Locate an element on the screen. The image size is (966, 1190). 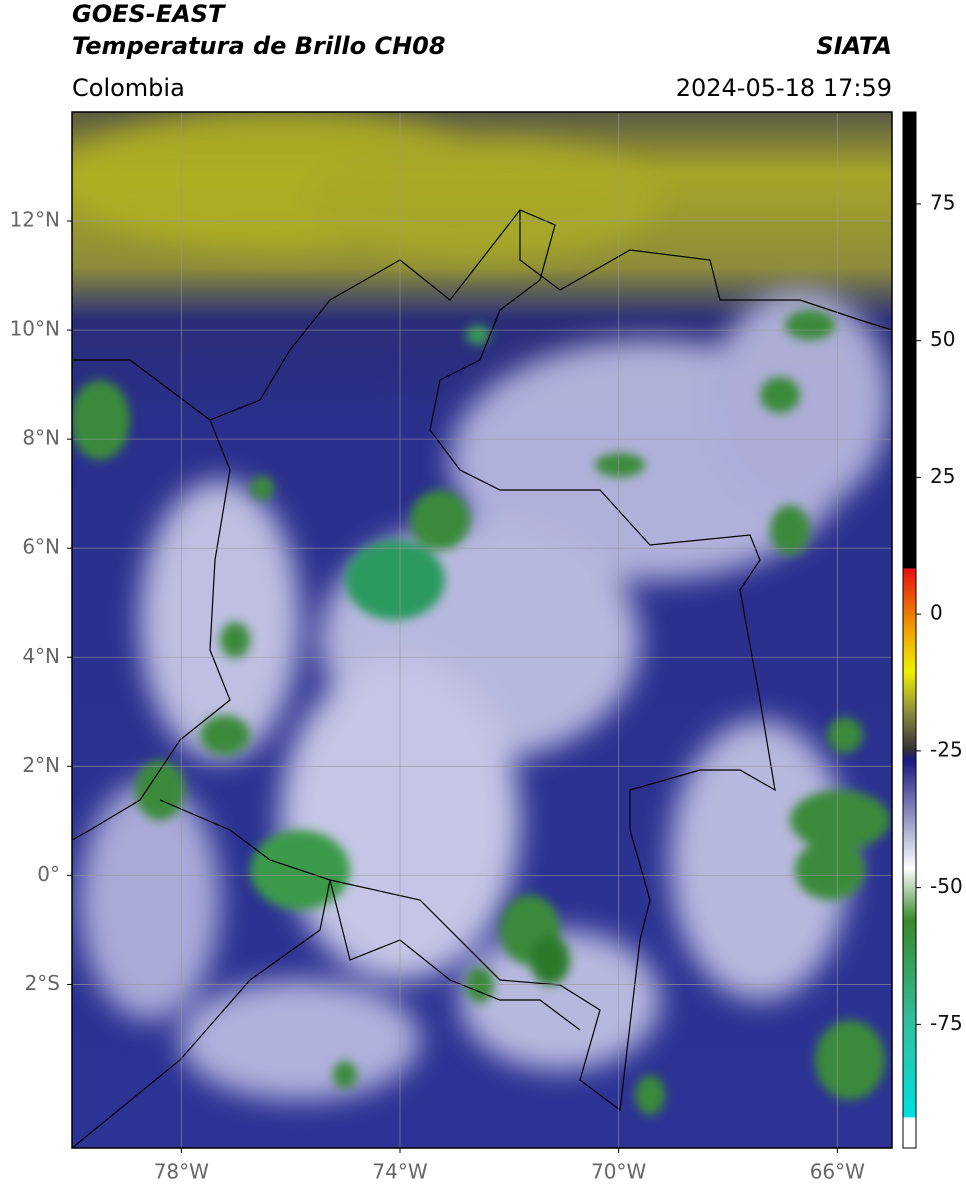
y-tick-label: 6°N is located at coordinates (41, 547).